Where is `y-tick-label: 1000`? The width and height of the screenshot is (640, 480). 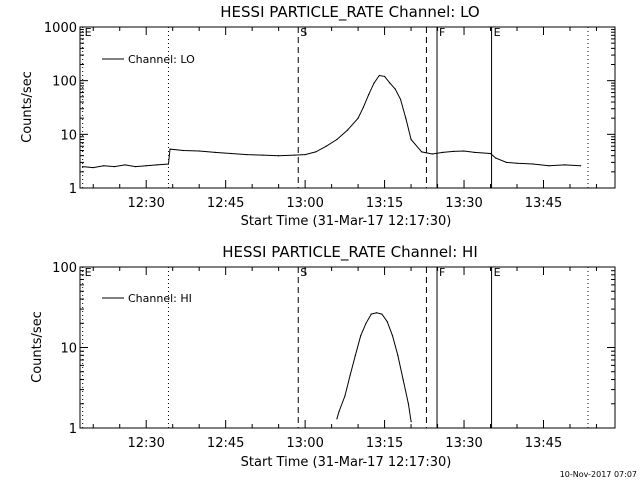
y-tick-label: 1000 is located at coordinates (60, 28).